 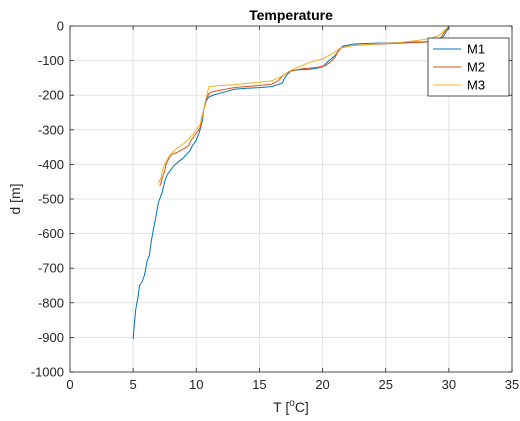 I want to click on y-tick-label: -400, so click(x=51, y=164).